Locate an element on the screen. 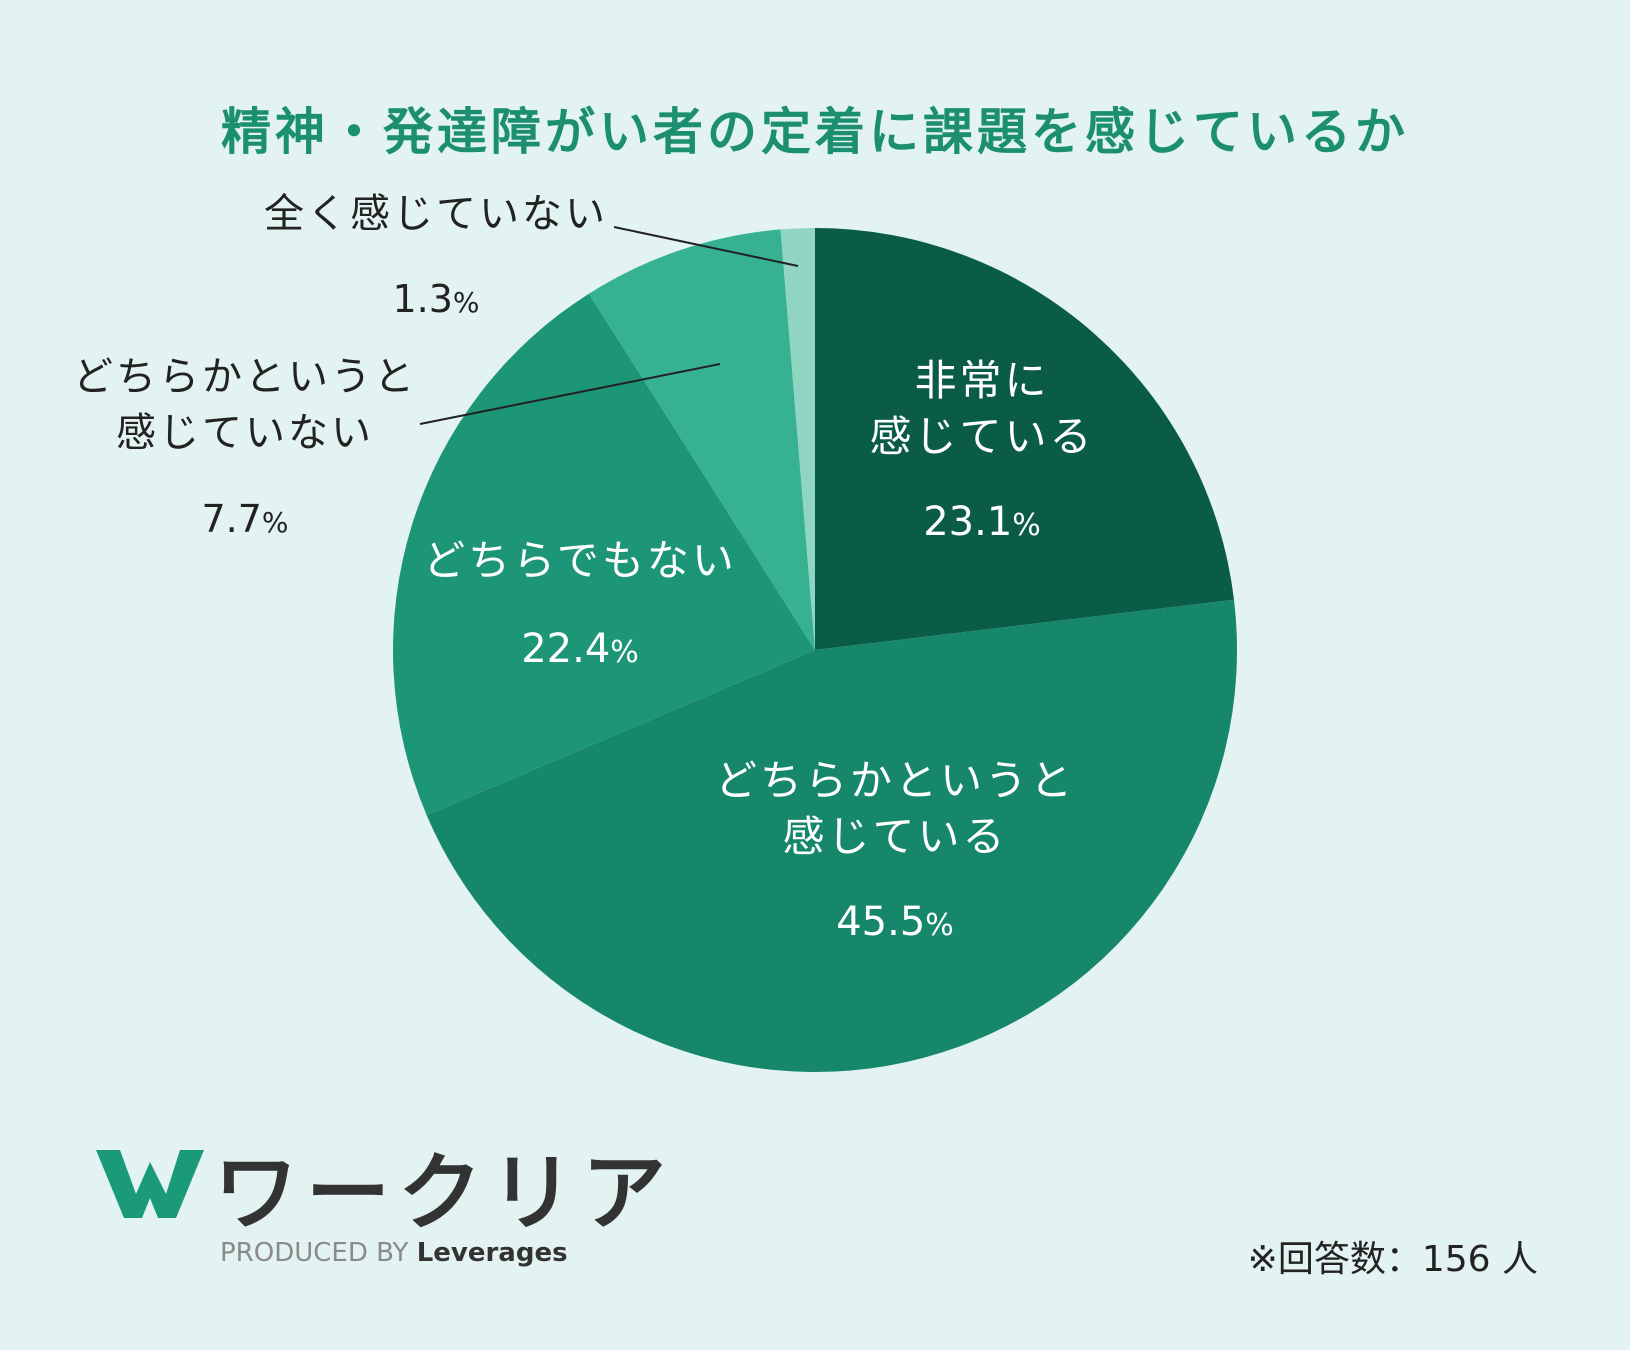 The image size is (1630, 1350). slice-label: 非常に is located at coordinates (981, 380).